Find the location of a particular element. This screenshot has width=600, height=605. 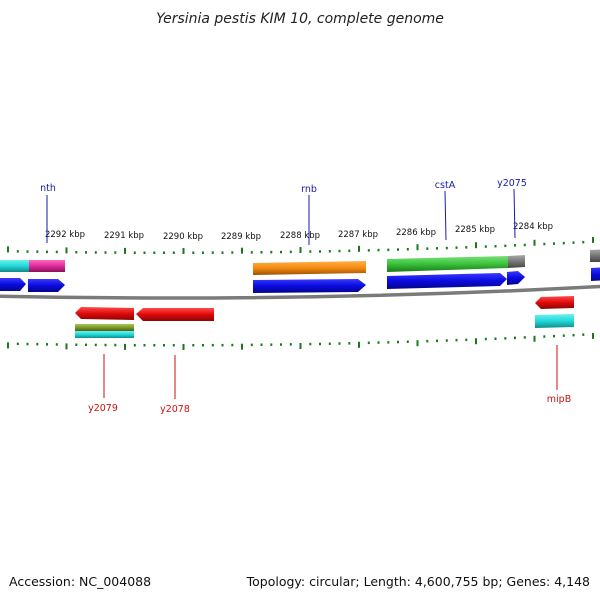

gene-arrow-cstA is located at coordinates (447, 281).